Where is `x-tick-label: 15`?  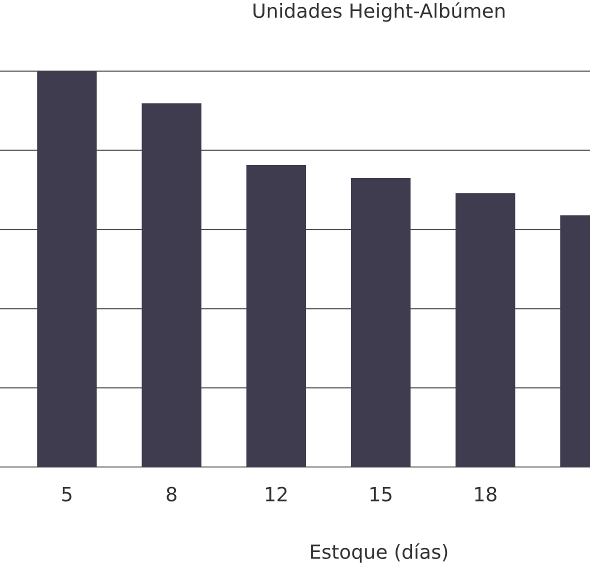 x-tick-label: 15 is located at coordinates (381, 494).